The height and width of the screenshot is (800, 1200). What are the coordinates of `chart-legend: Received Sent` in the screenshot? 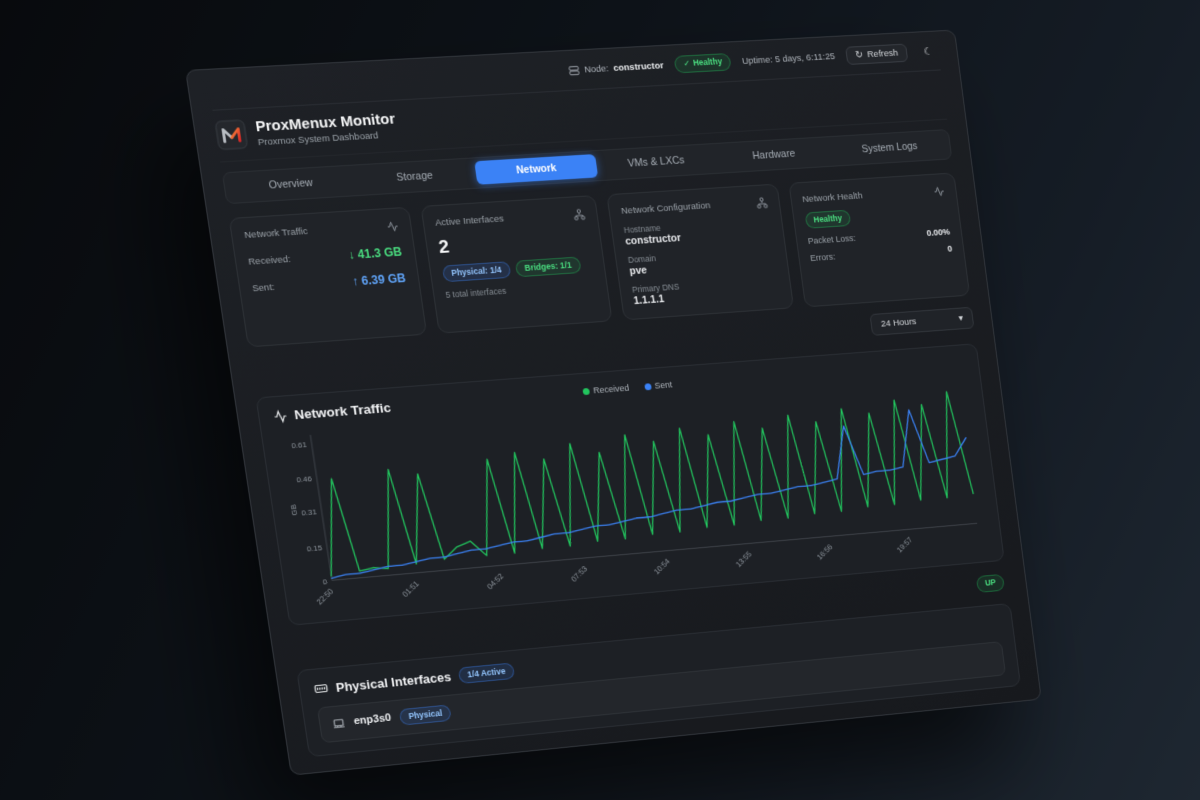 It's located at (627, 388).